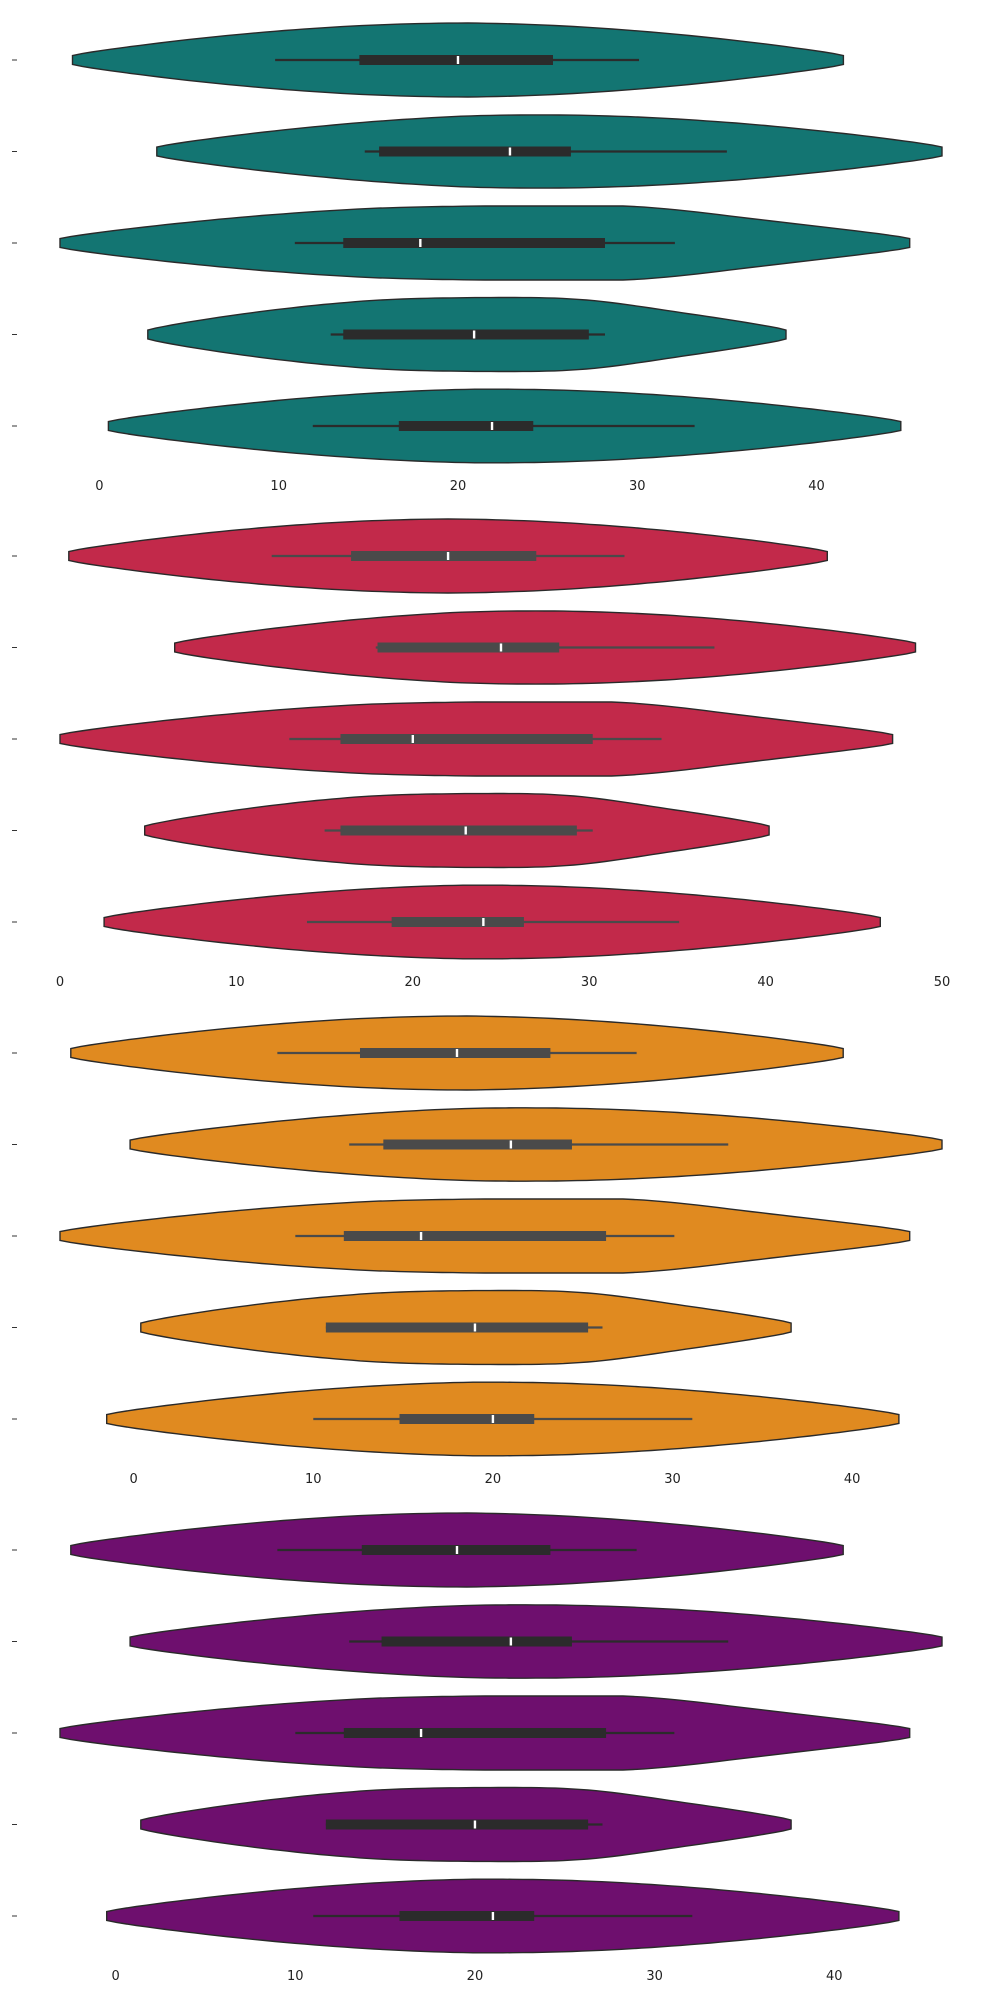 The image size is (1000, 2000). I want to click on x-tick-label: 50, so click(942, 982).